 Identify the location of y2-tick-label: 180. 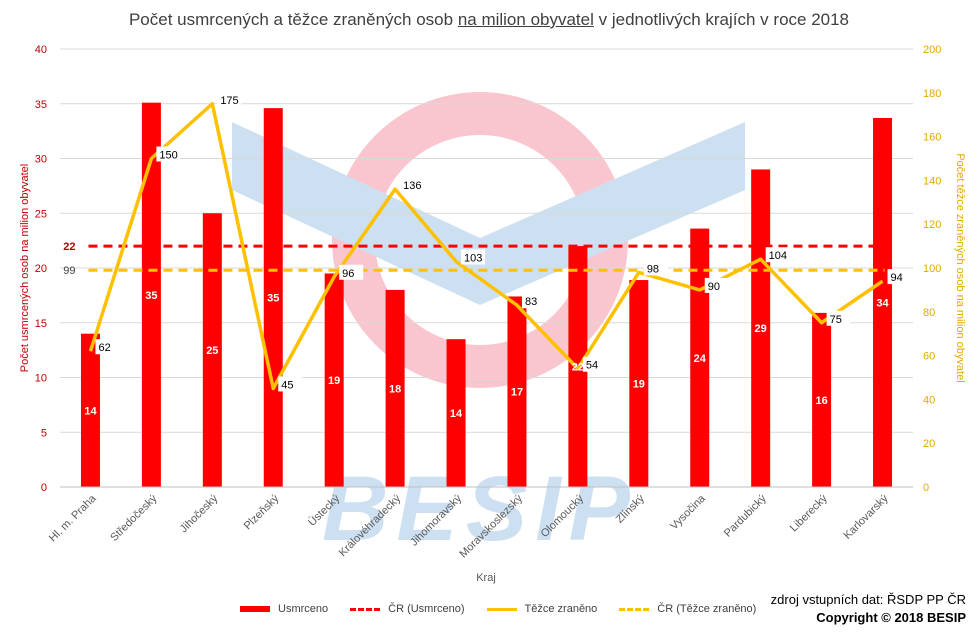
(932, 94).